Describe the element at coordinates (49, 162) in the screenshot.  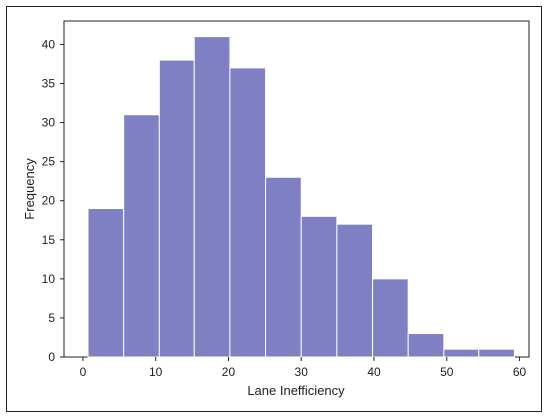
I see `y-tick-label-25: 25` at that location.